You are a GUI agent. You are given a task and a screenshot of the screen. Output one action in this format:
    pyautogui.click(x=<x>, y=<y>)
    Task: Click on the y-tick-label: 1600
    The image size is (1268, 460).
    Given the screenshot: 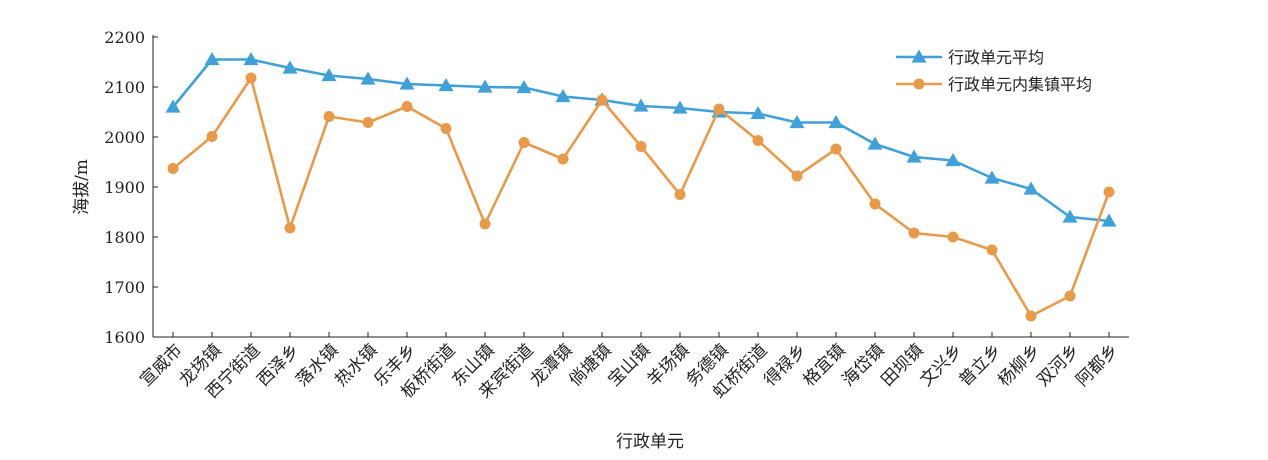 What is the action you would take?
    pyautogui.click(x=124, y=337)
    